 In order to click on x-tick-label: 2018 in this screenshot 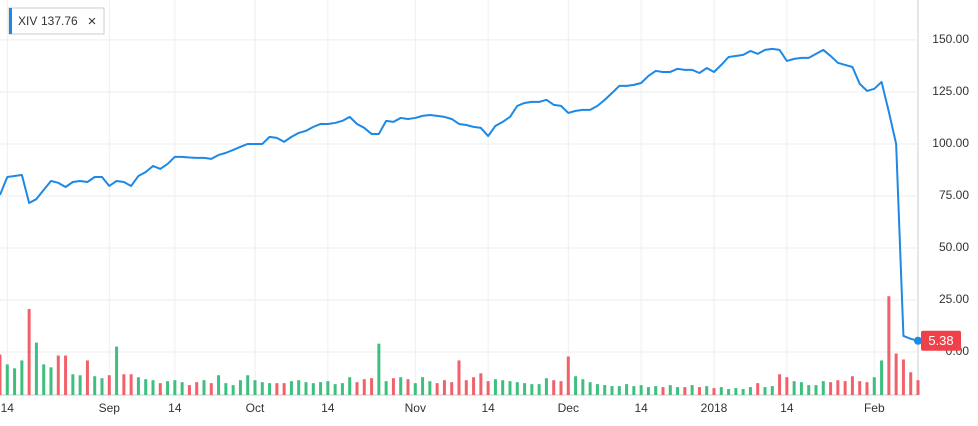, I will do `click(714, 408)`.